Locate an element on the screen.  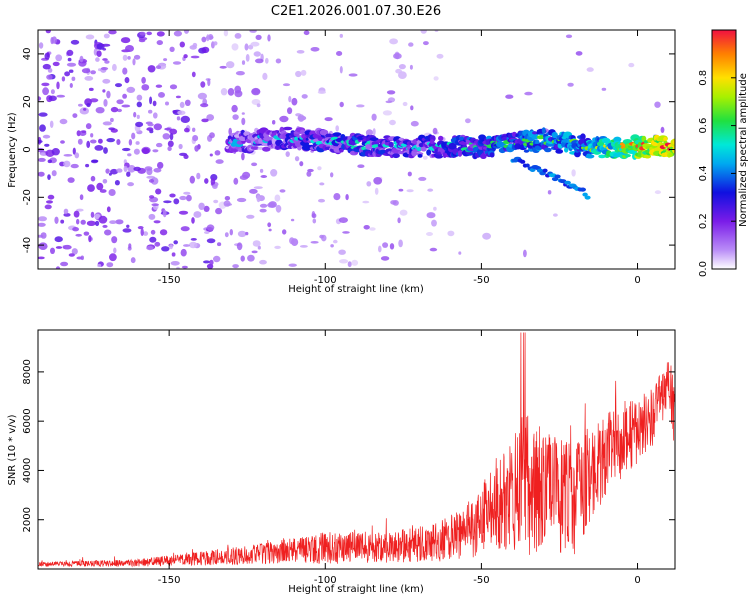
y-tick-label: 40 is located at coordinates (27, 54).